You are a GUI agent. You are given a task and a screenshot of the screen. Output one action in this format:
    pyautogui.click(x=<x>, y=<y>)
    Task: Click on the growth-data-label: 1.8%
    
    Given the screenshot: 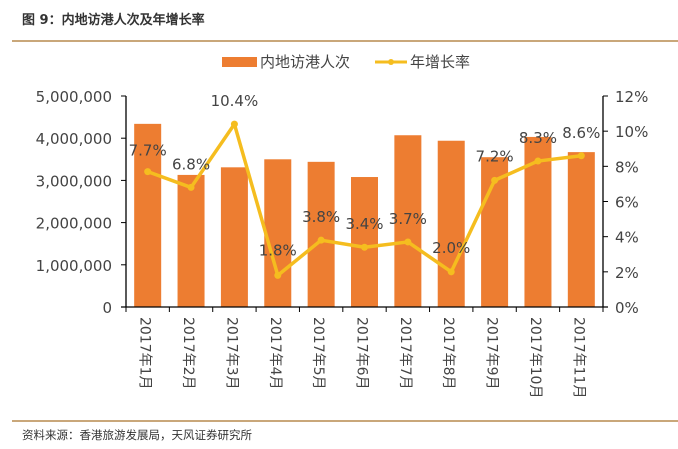 What is the action you would take?
    pyautogui.click(x=278, y=250)
    